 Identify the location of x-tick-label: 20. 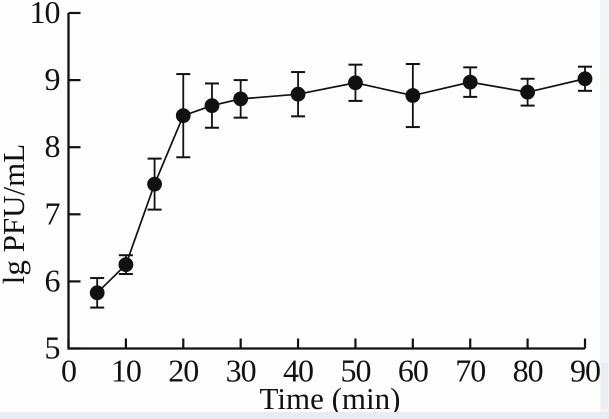
(183, 371).